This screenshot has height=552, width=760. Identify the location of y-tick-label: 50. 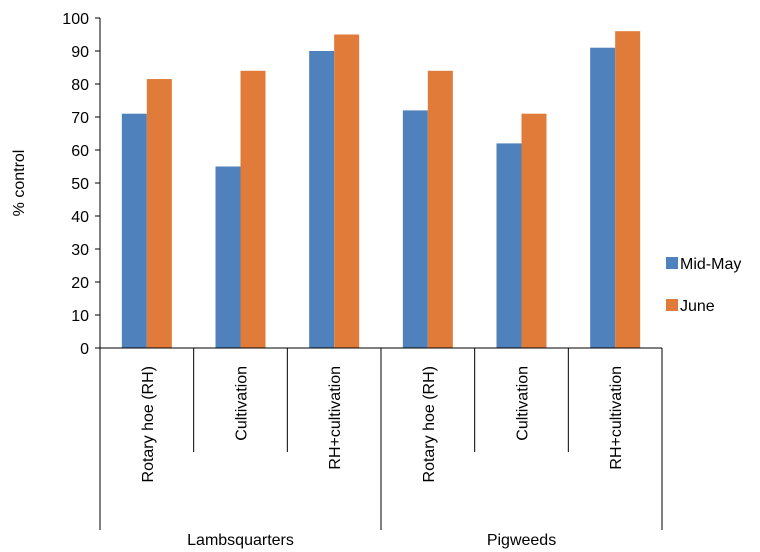
(80, 184).